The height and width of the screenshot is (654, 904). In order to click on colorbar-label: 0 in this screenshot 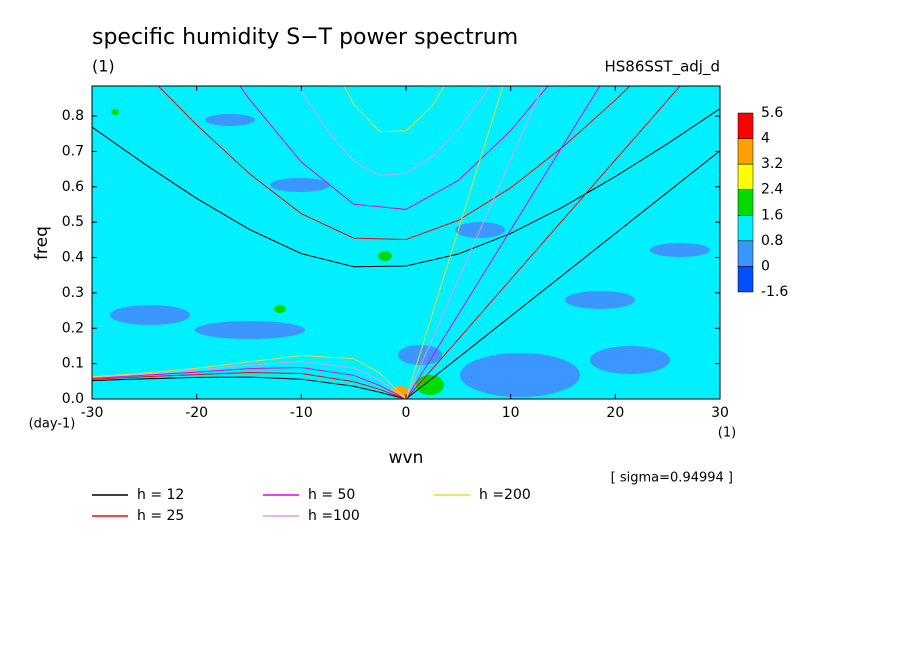, I will do `click(765, 266)`.